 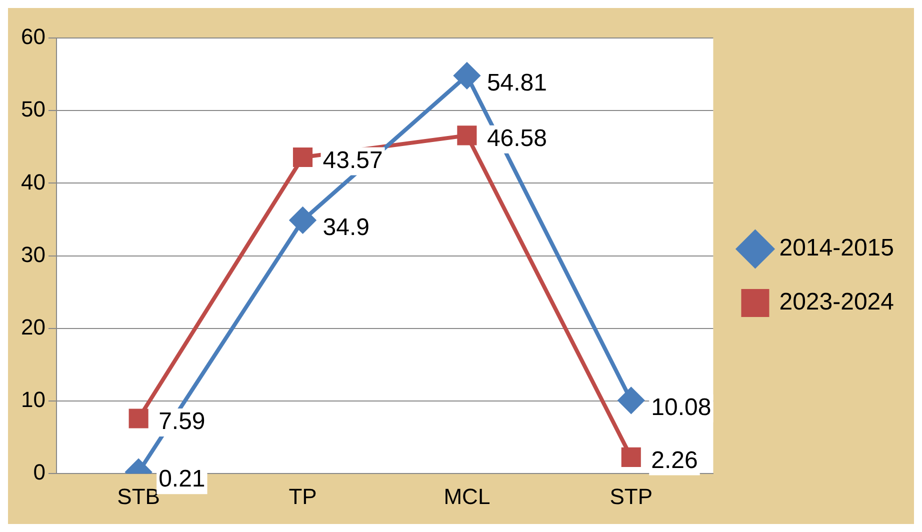 I want to click on y-tick-label: 60, so click(x=33, y=37).